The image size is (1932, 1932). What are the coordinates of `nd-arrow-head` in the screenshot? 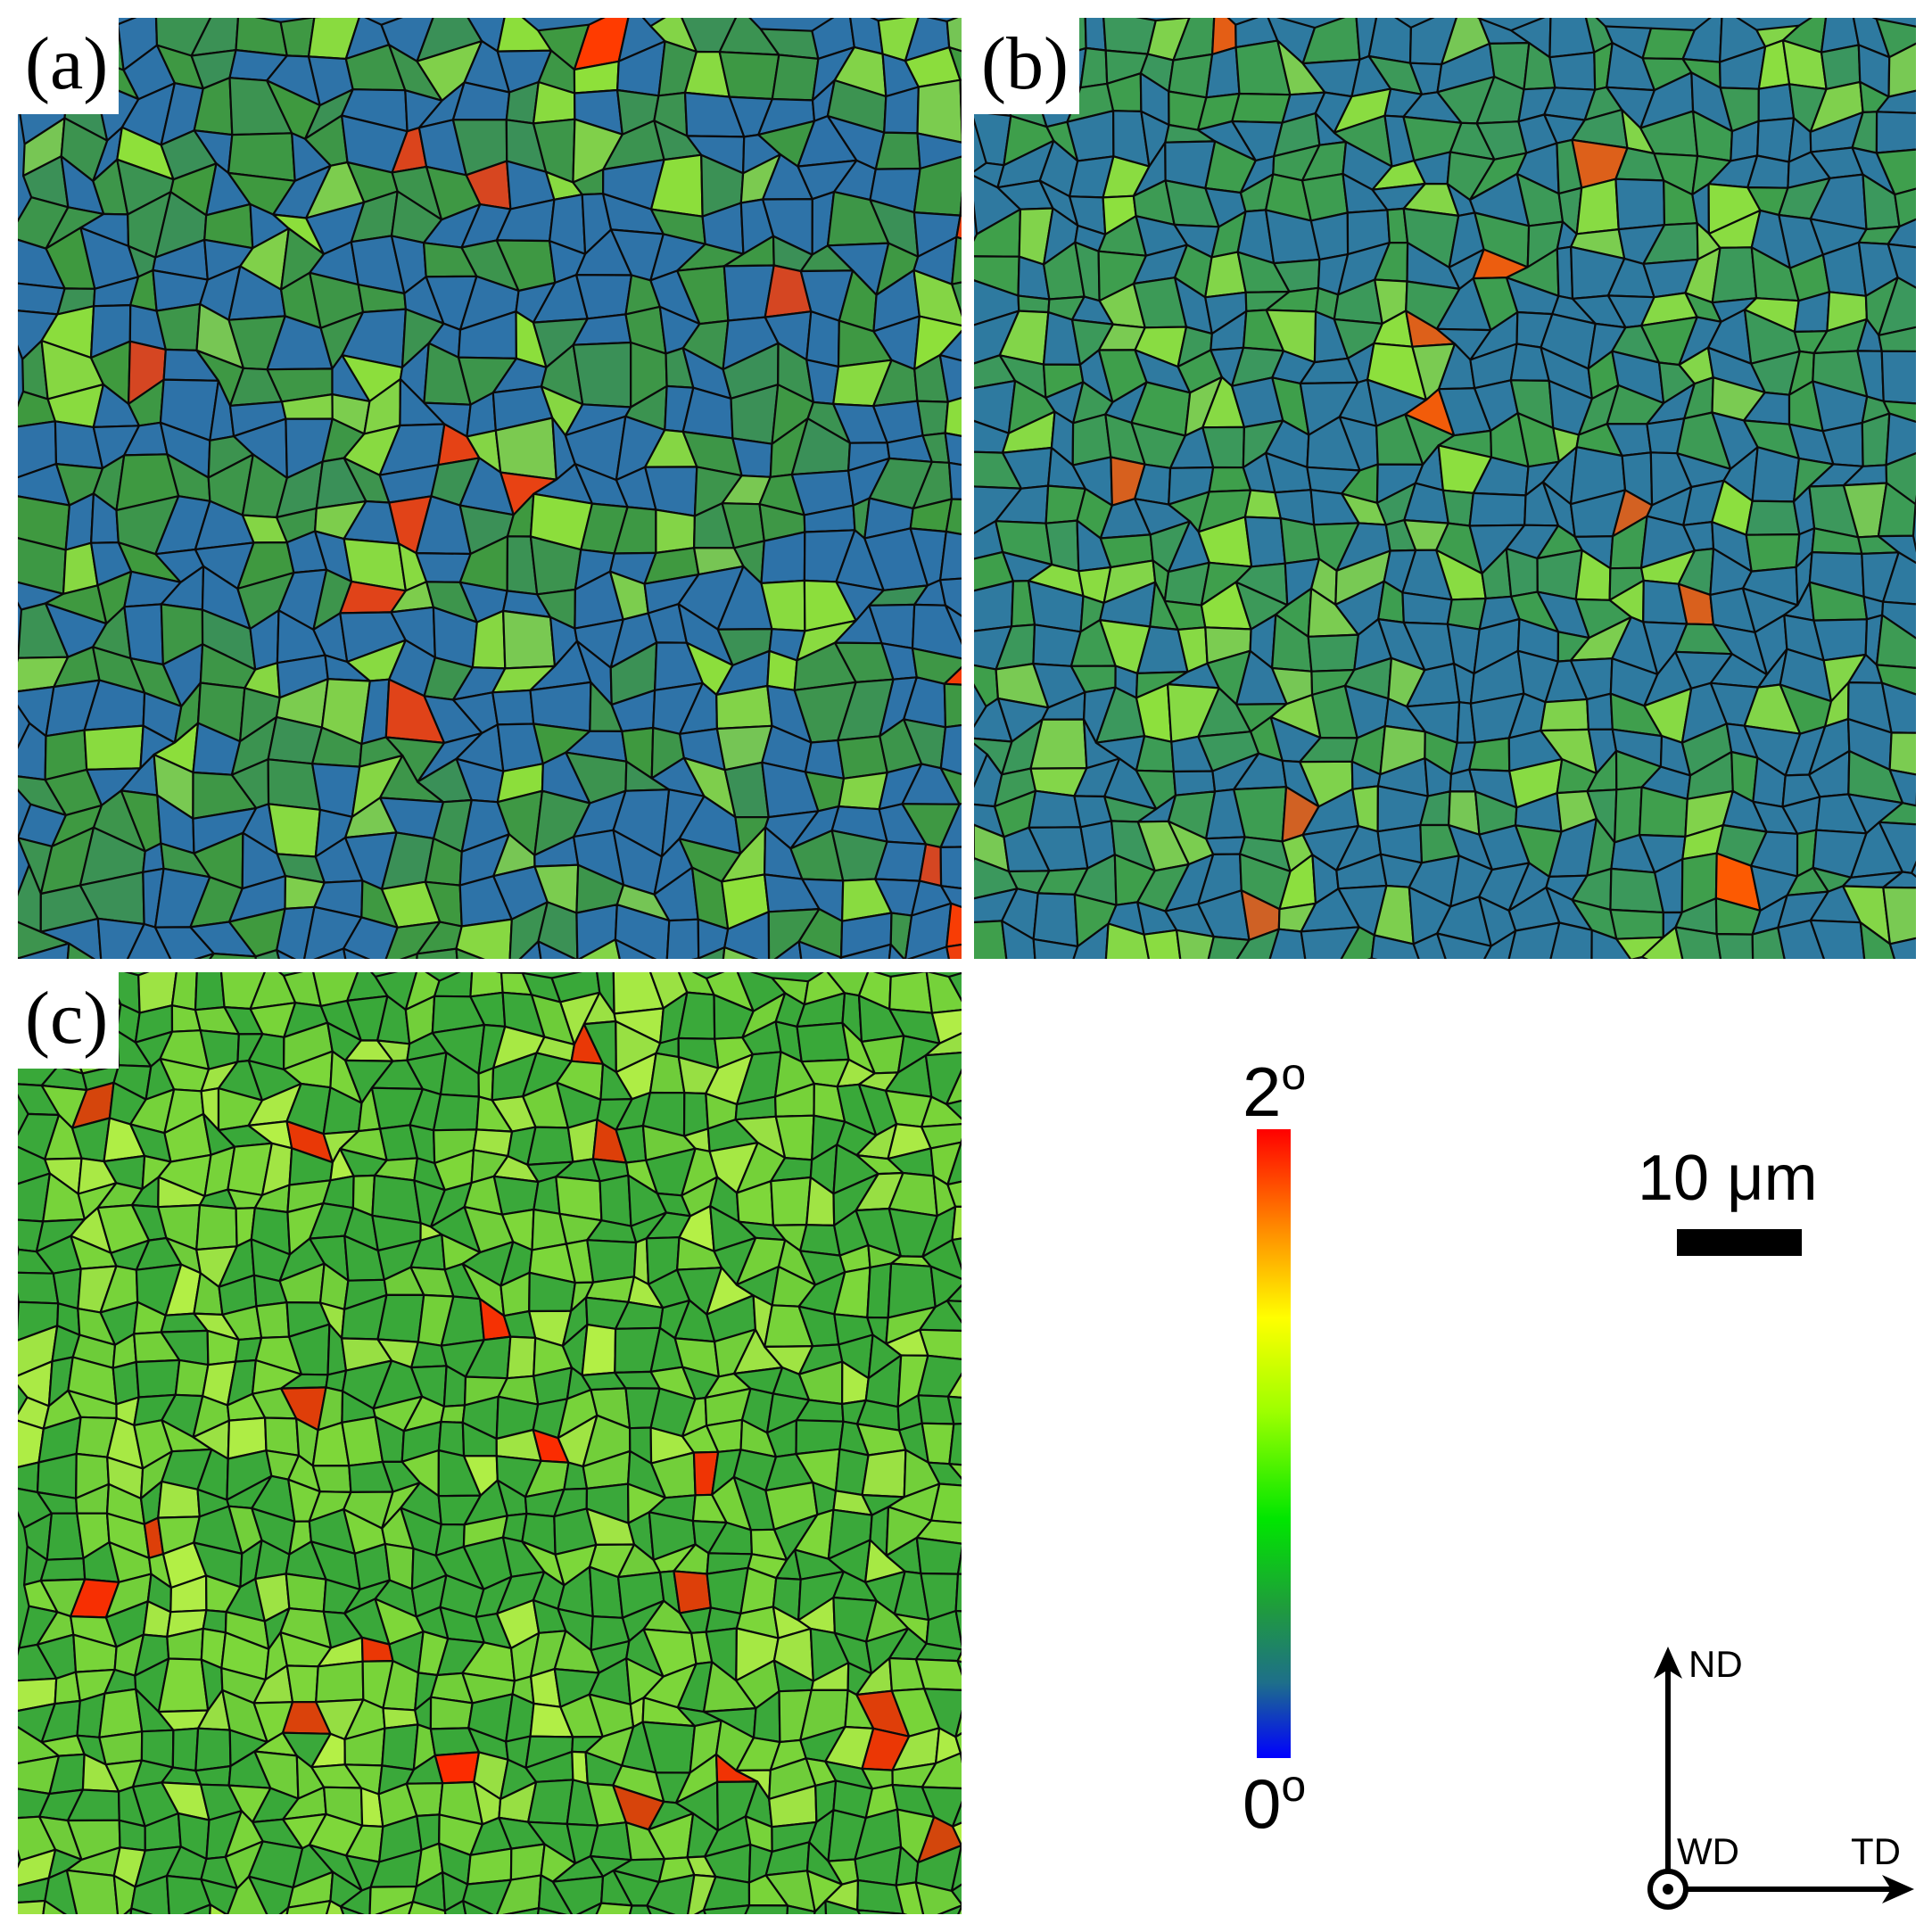 It's located at (1668, 1663).